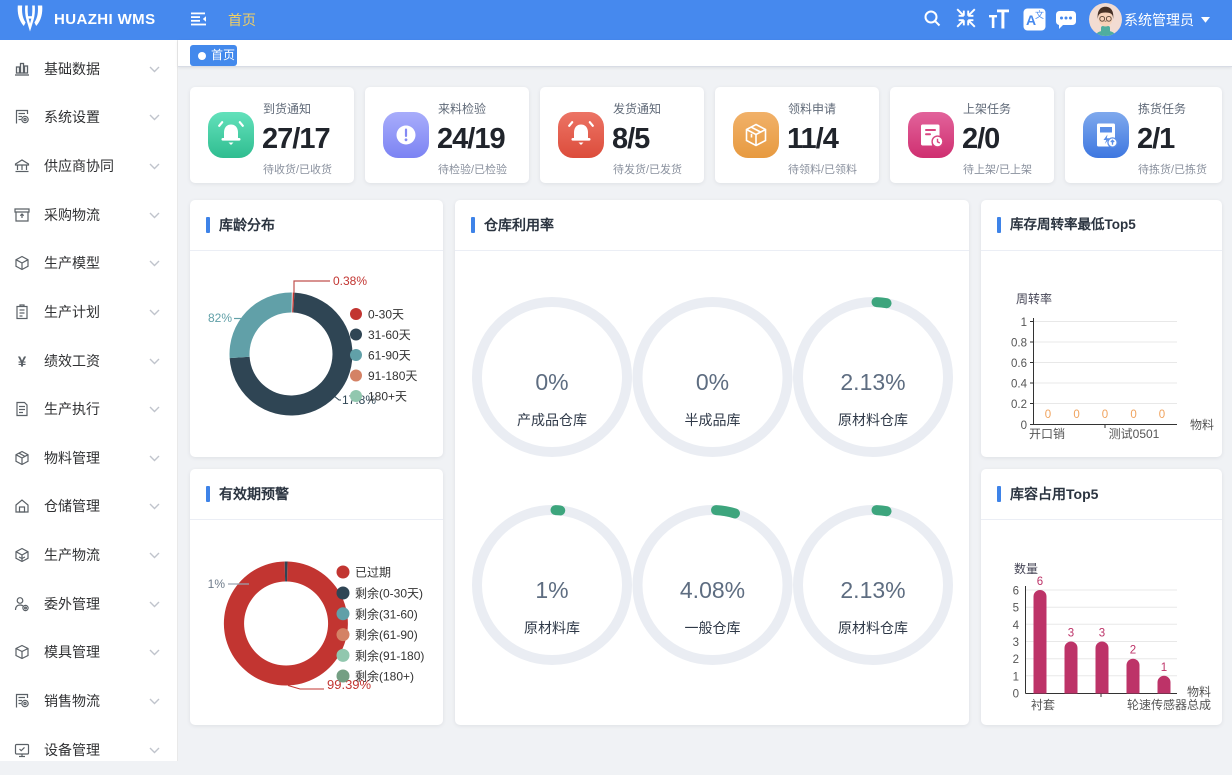  Describe the element at coordinates (1019, 405) in the screenshot. I see `svg-text: 0.2` at that location.